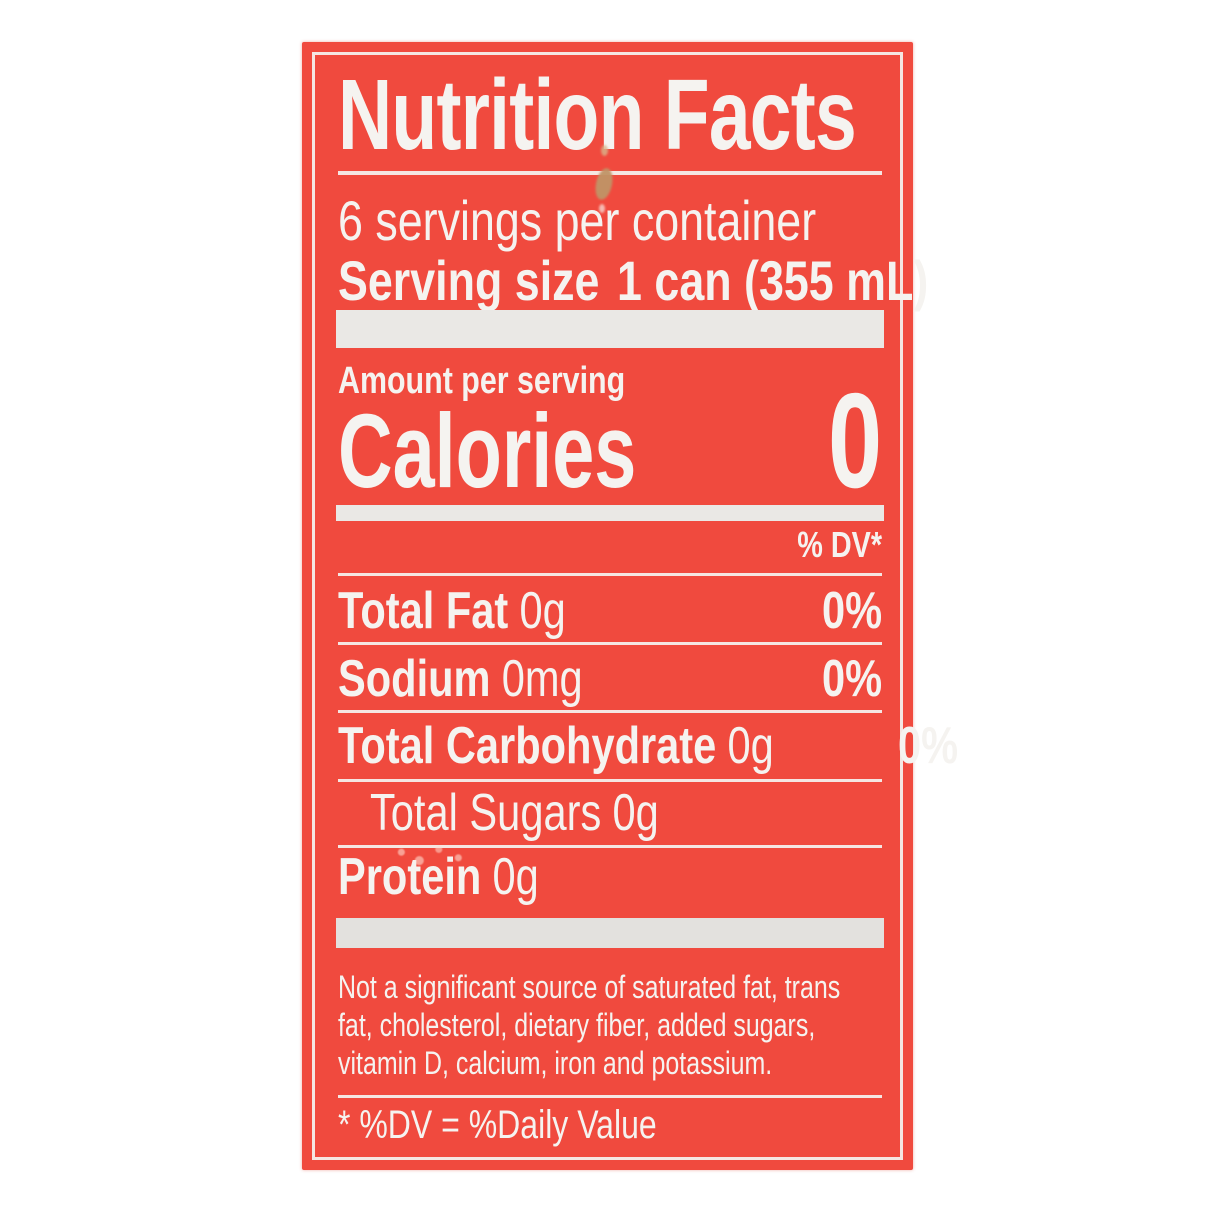  Describe the element at coordinates (486, 813) in the screenshot. I see `nutrient-name: Total Sugars` at that location.